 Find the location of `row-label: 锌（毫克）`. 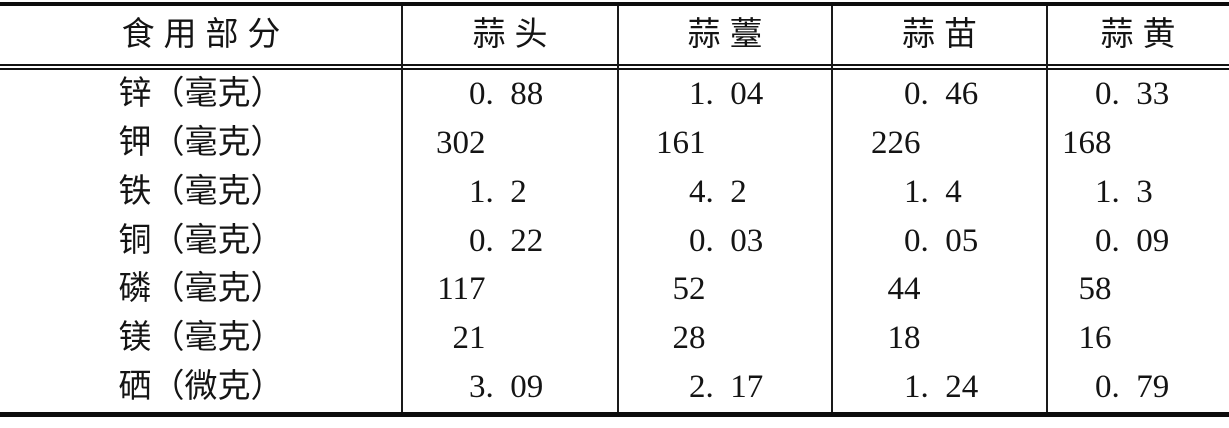

row-label: 锌（毫克） is located at coordinates (201, 93).